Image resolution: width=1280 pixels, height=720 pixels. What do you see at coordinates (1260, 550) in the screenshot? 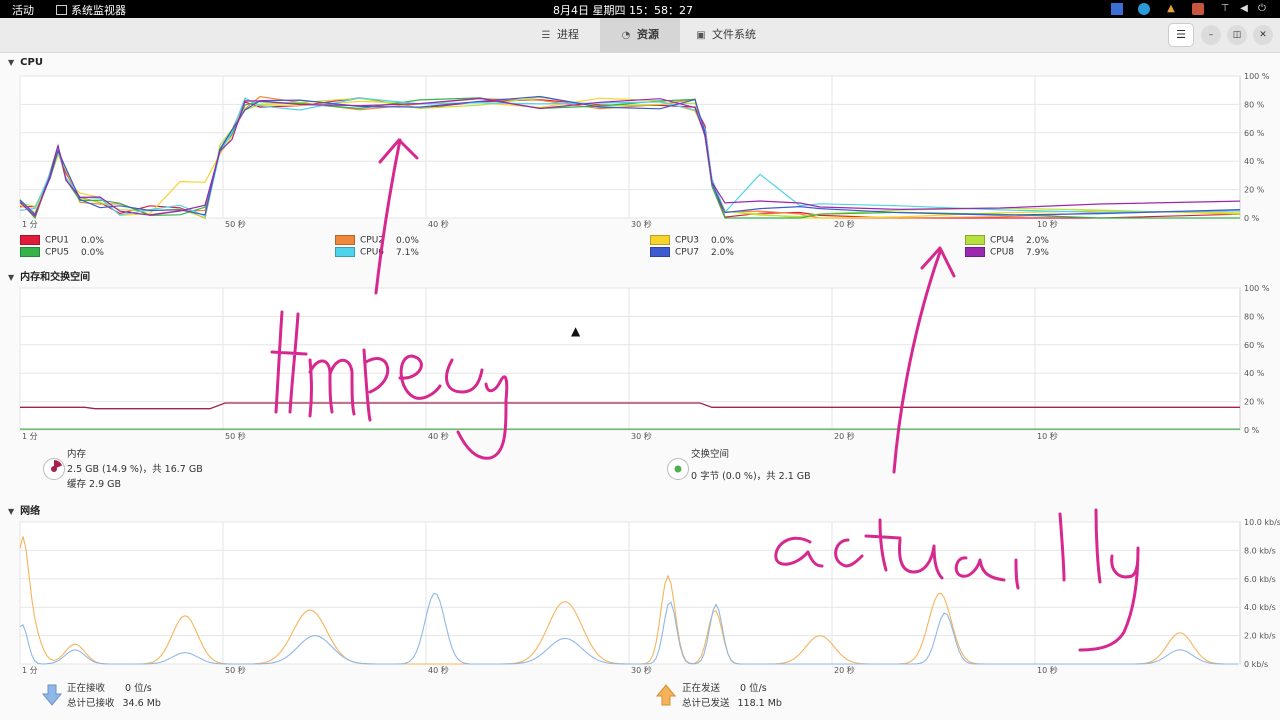
I see `y-tick-label: 8.0 kb/s` at bounding box center [1260, 550].